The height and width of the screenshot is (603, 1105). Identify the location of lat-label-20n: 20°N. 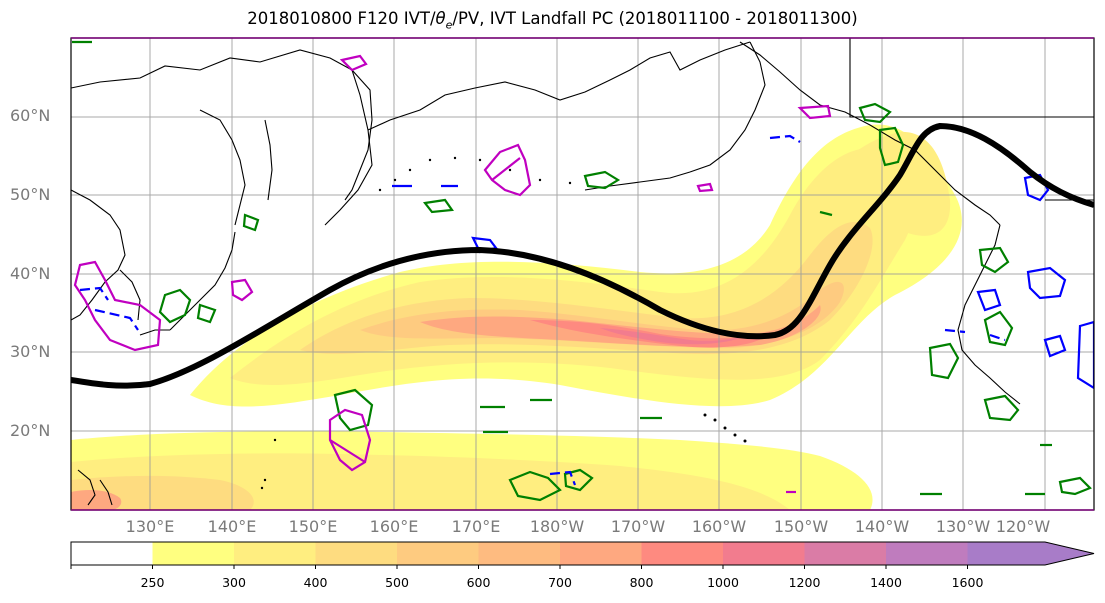
(30, 430).